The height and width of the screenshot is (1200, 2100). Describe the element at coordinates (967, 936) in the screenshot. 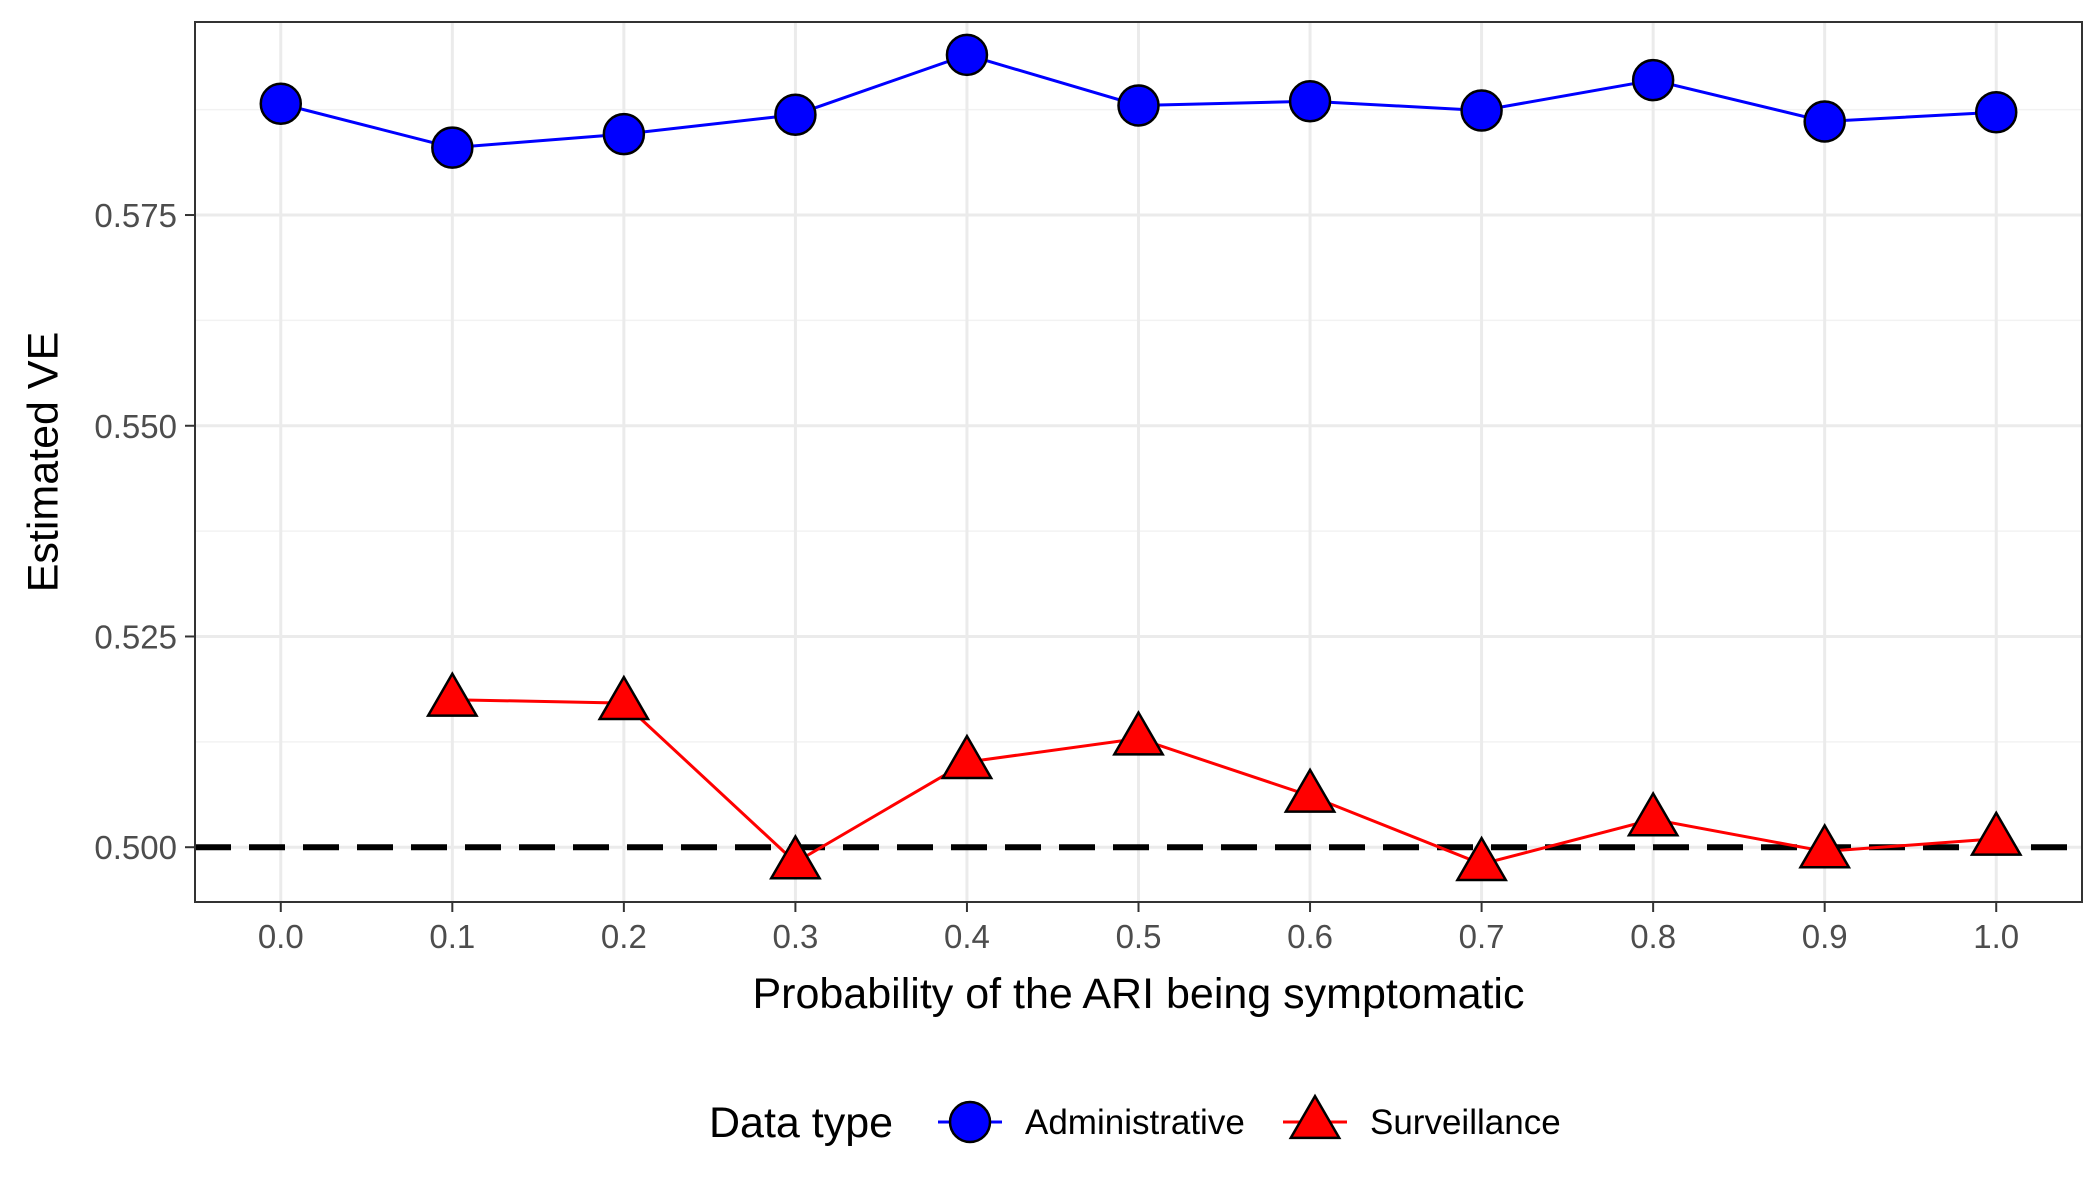

I see `x-tick-label: 0.4` at that location.